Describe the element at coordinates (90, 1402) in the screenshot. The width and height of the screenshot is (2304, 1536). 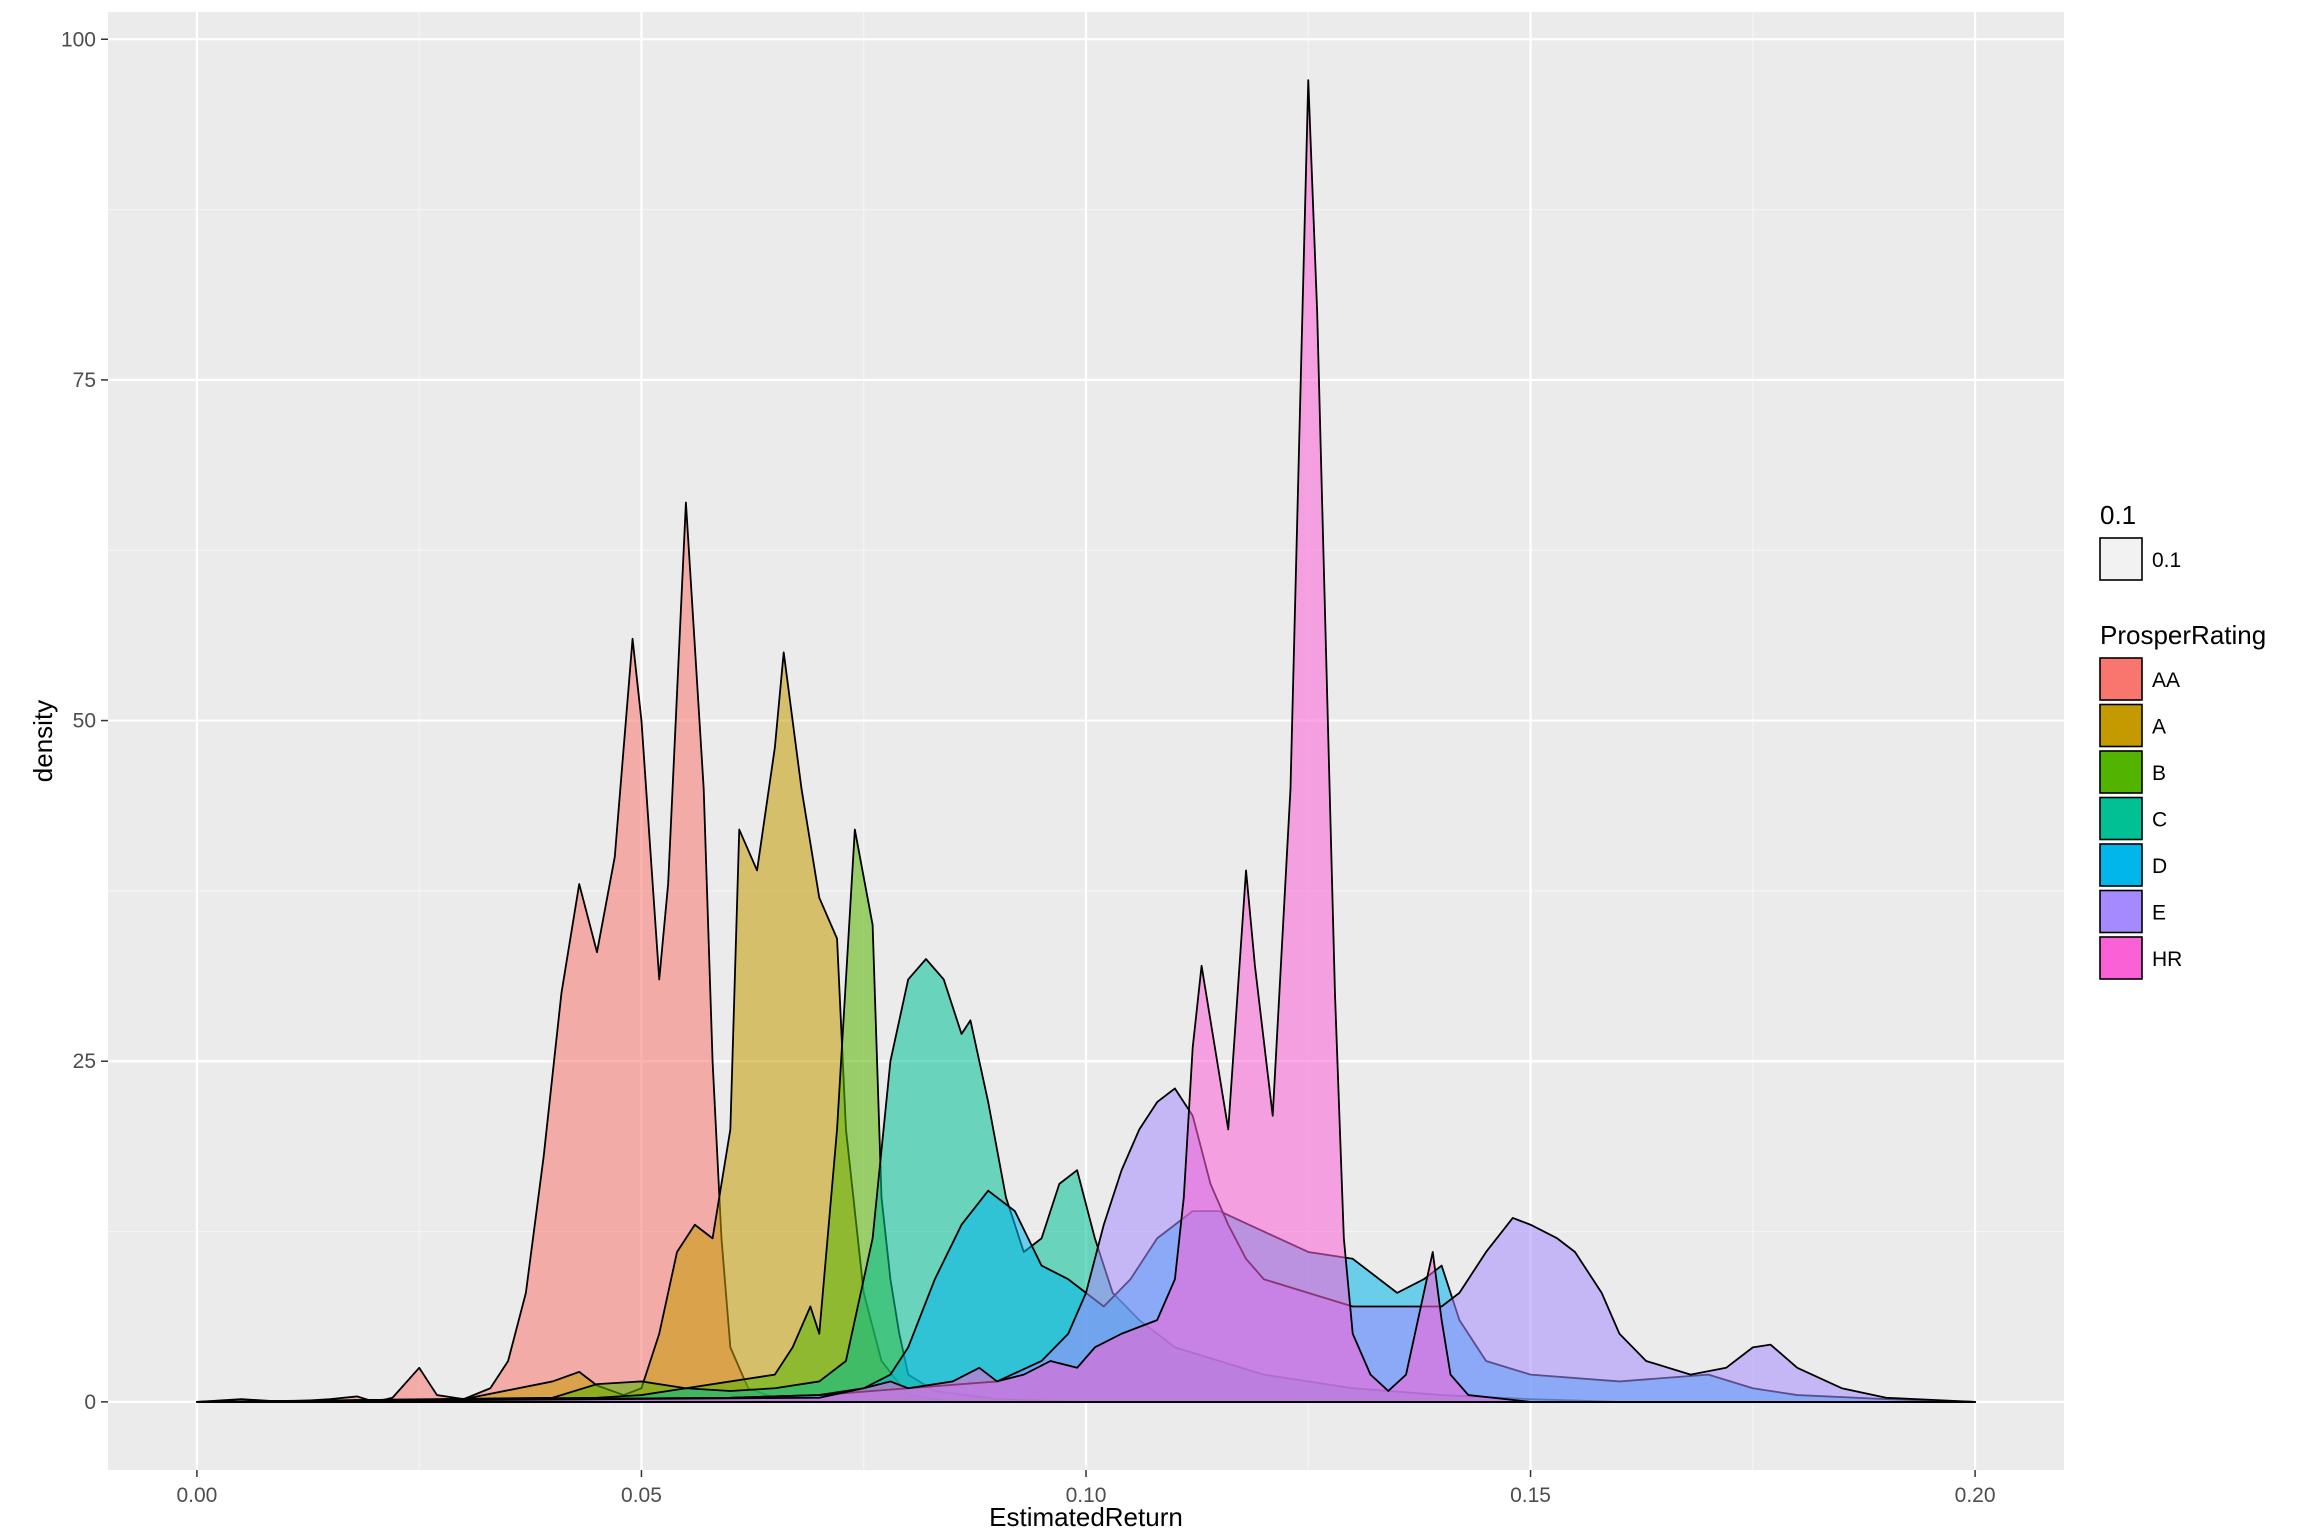
I see `y-tick-label: 0` at that location.